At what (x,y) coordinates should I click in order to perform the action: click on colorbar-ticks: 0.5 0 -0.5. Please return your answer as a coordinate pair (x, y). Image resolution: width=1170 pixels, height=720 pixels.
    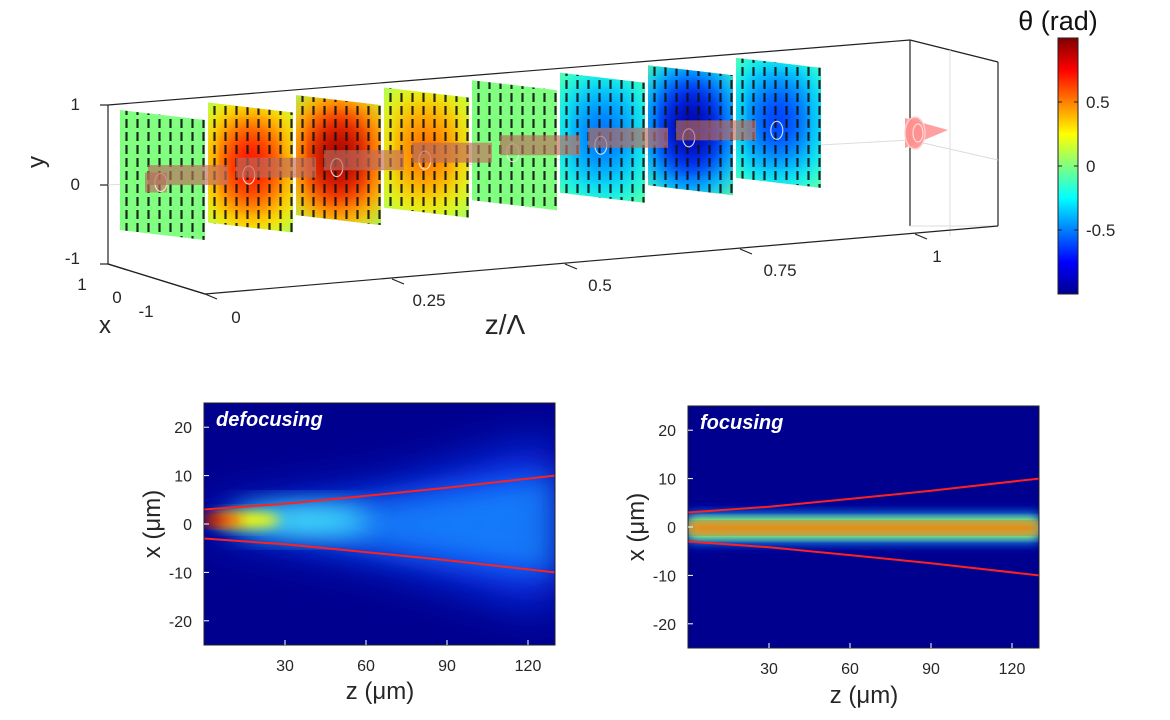
    Looking at the image, I should click on (1086, 166).